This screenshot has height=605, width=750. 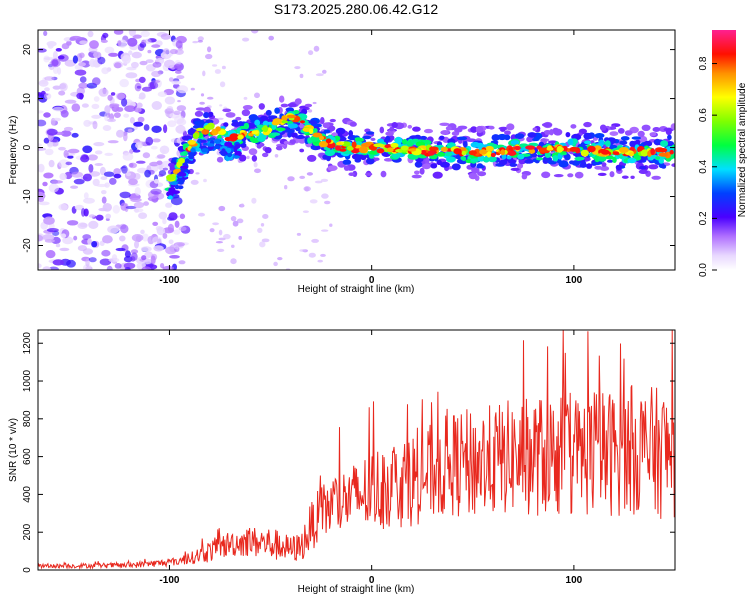 I want to click on y-tick-label: -20, so click(x=27, y=245).